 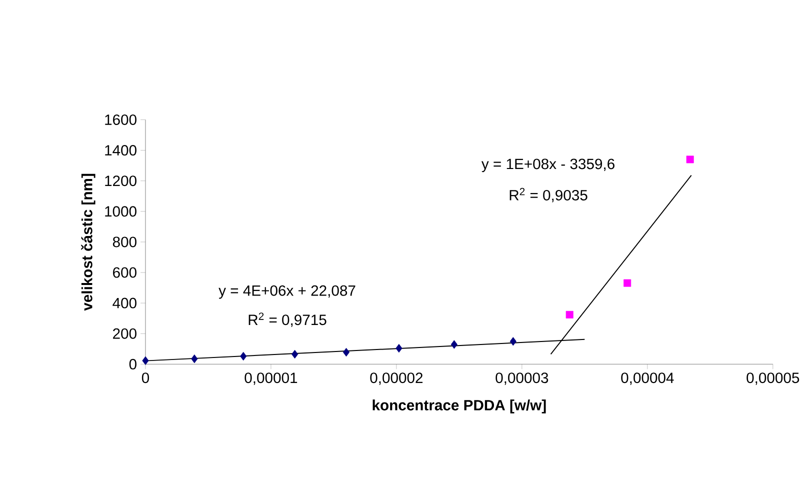 What do you see at coordinates (647, 378) in the screenshot?
I see `x-tick-label: 0,00004` at bounding box center [647, 378].